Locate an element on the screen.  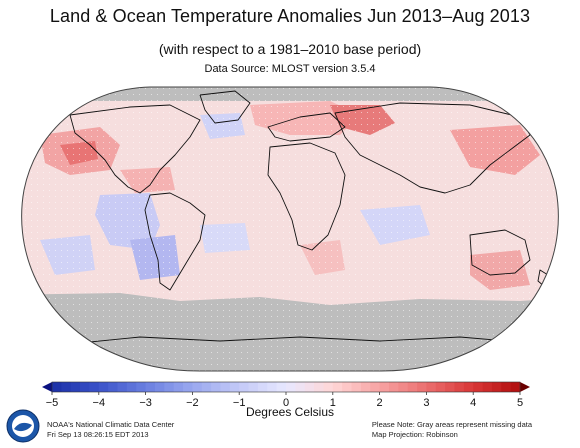
colorbar-tick-label: −4 is located at coordinates (99, 402).